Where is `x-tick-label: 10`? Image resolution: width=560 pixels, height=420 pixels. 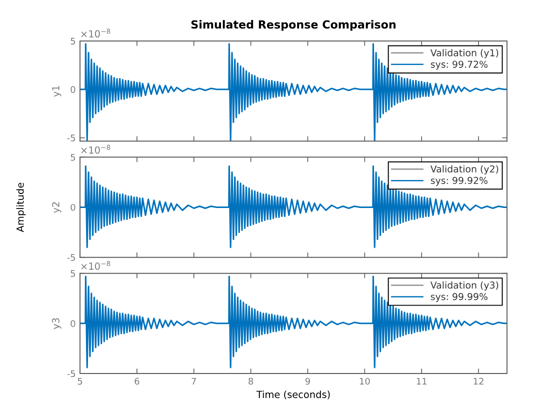 x-tick-label: 10 is located at coordinates (365, 381).